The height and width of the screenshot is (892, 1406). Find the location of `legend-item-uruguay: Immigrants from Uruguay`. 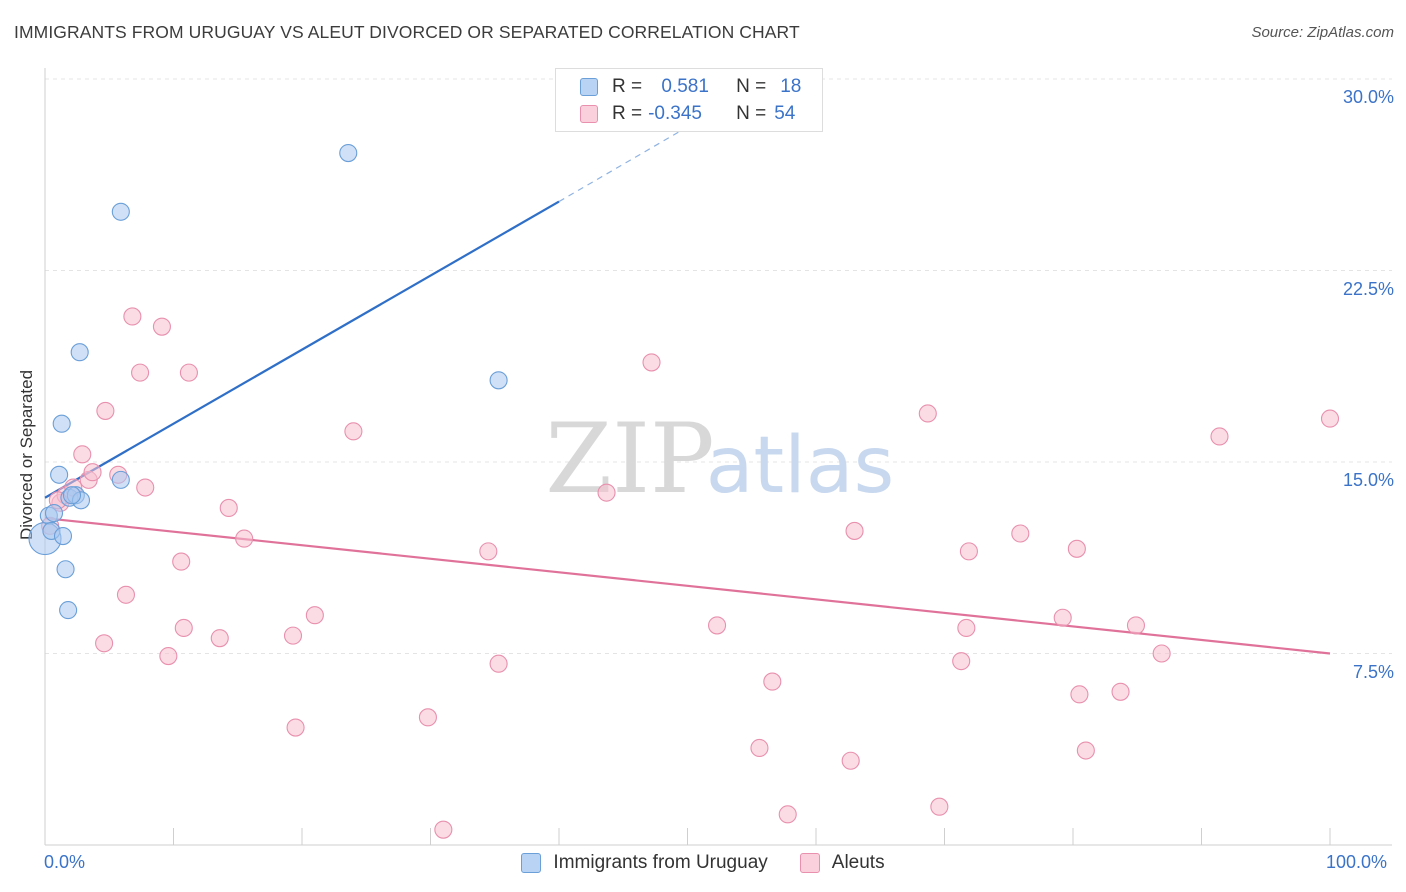

legend-item-uruguay: Immigrants from Uruguay is located at coordinates (644, 863).